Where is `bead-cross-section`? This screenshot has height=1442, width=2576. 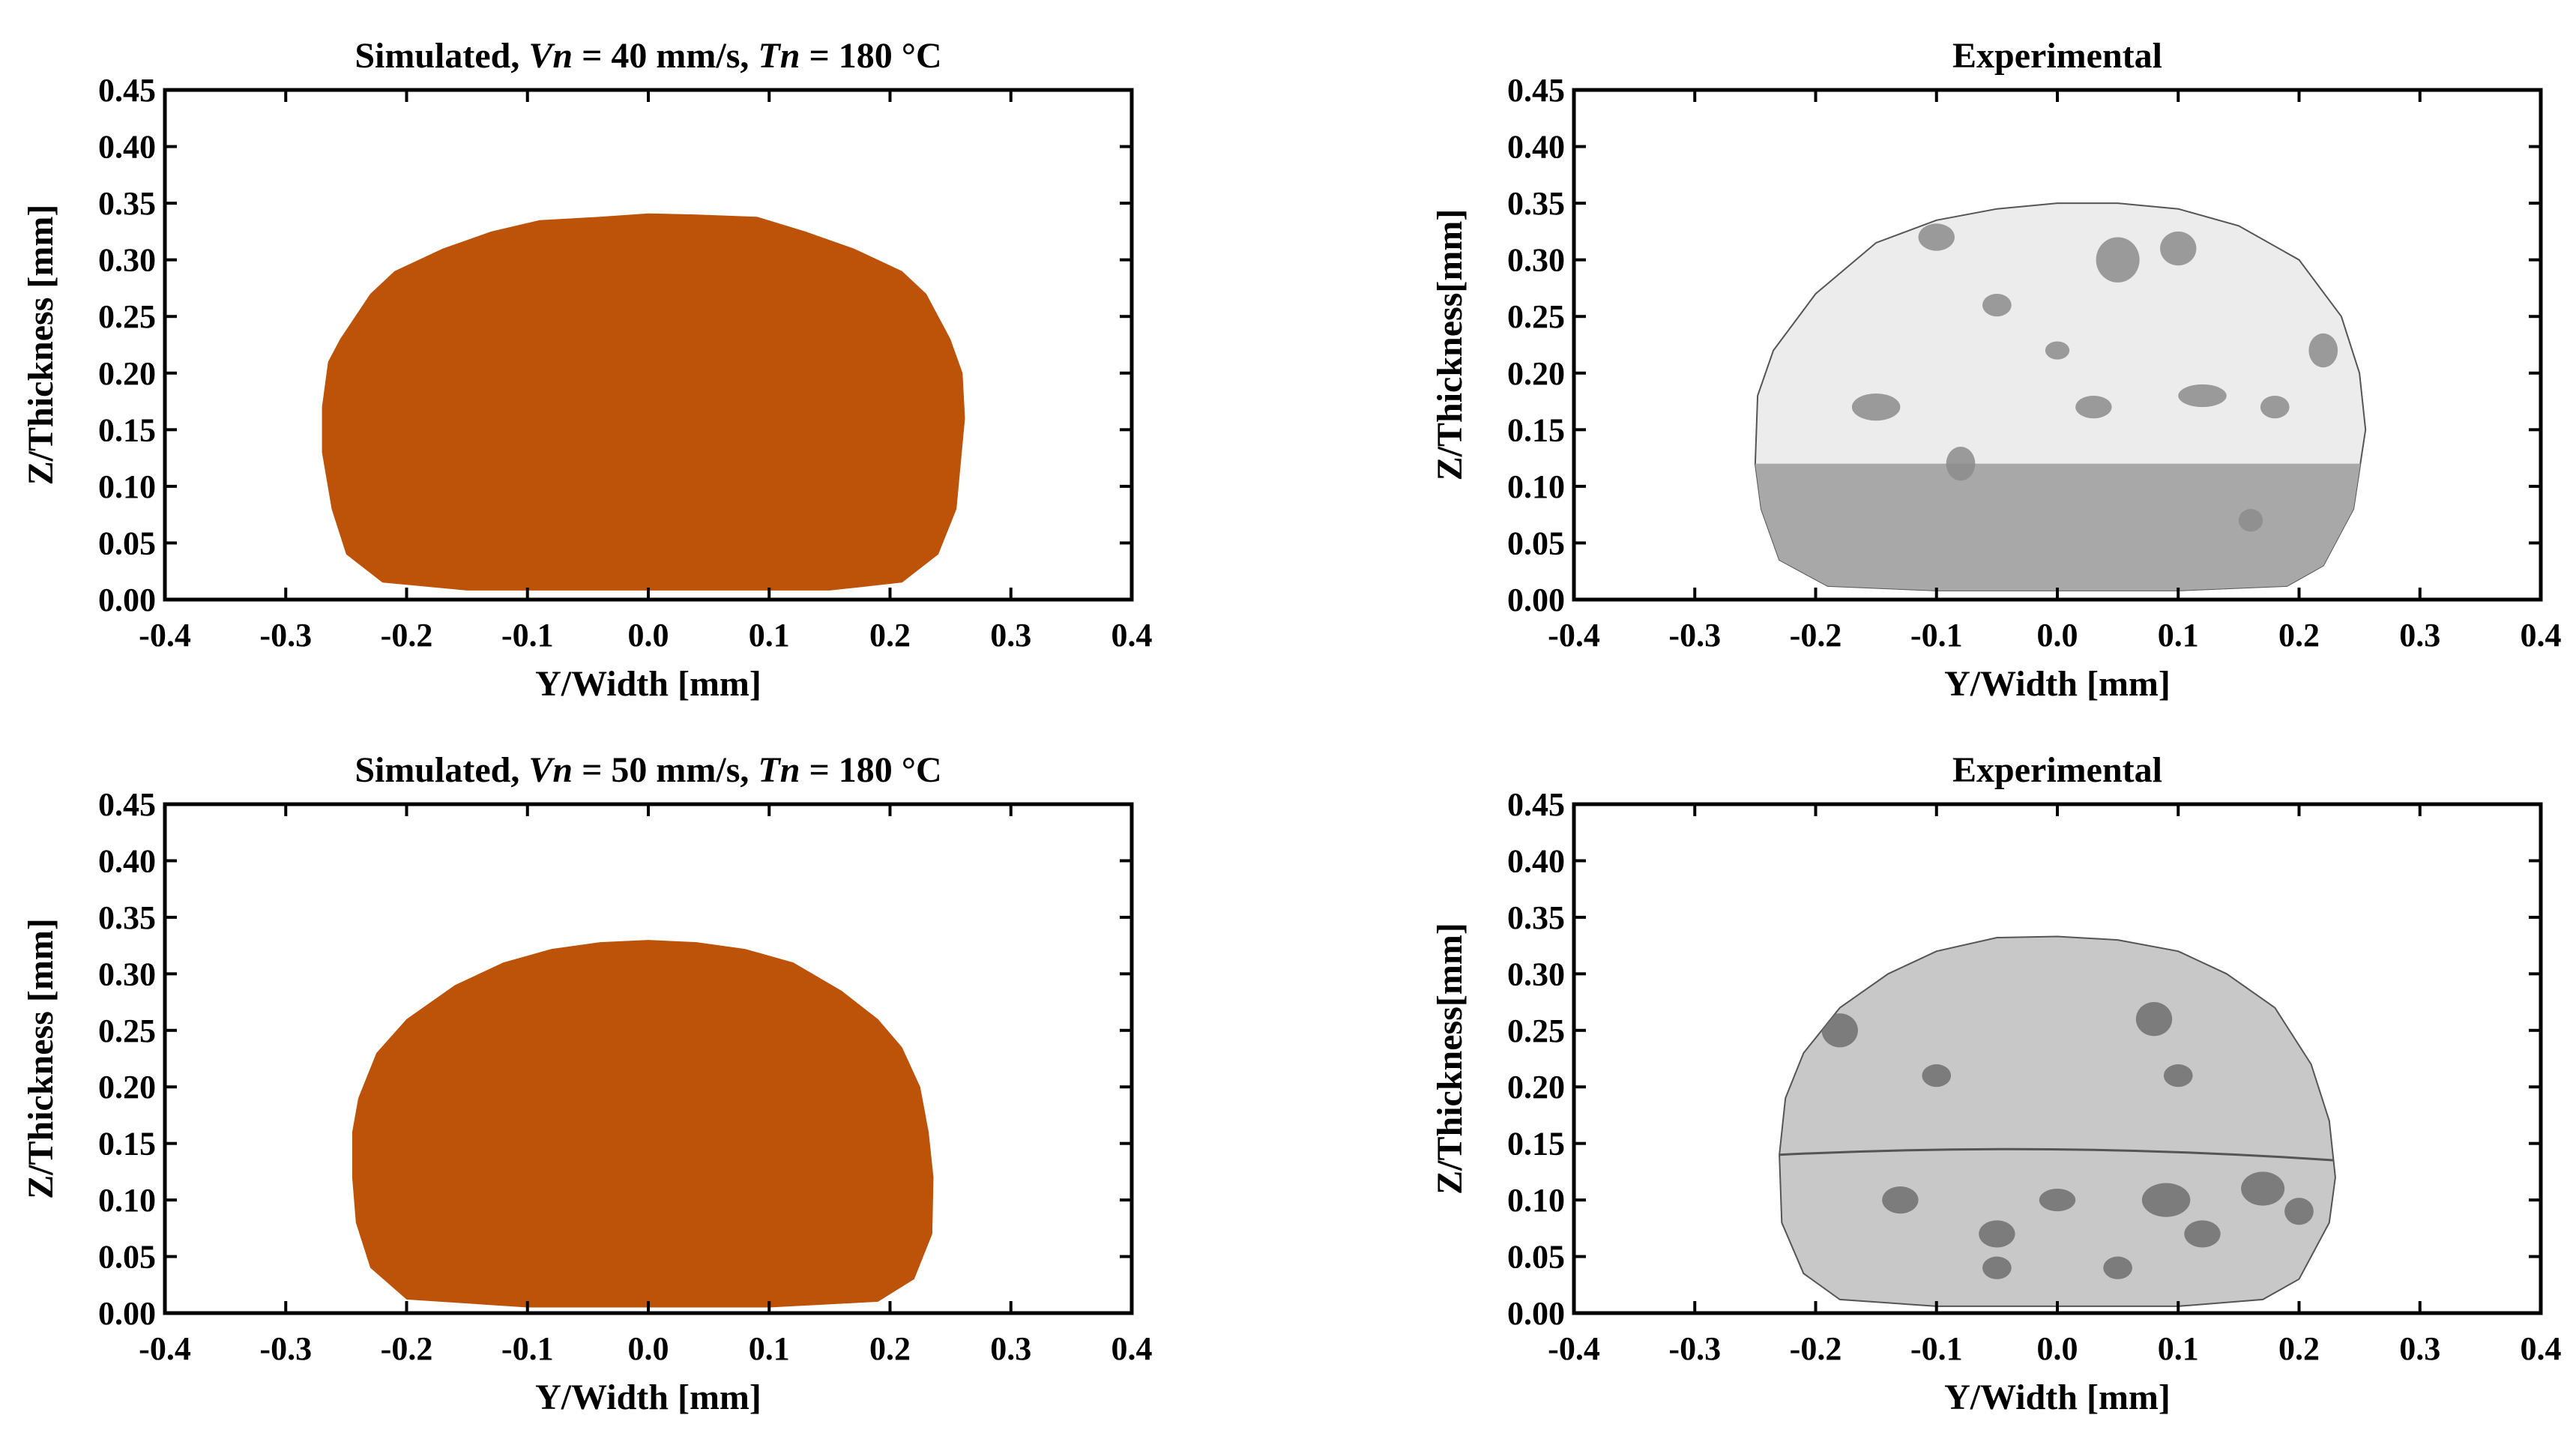
bead-cross-section is located at coordinates (2058, 1121).